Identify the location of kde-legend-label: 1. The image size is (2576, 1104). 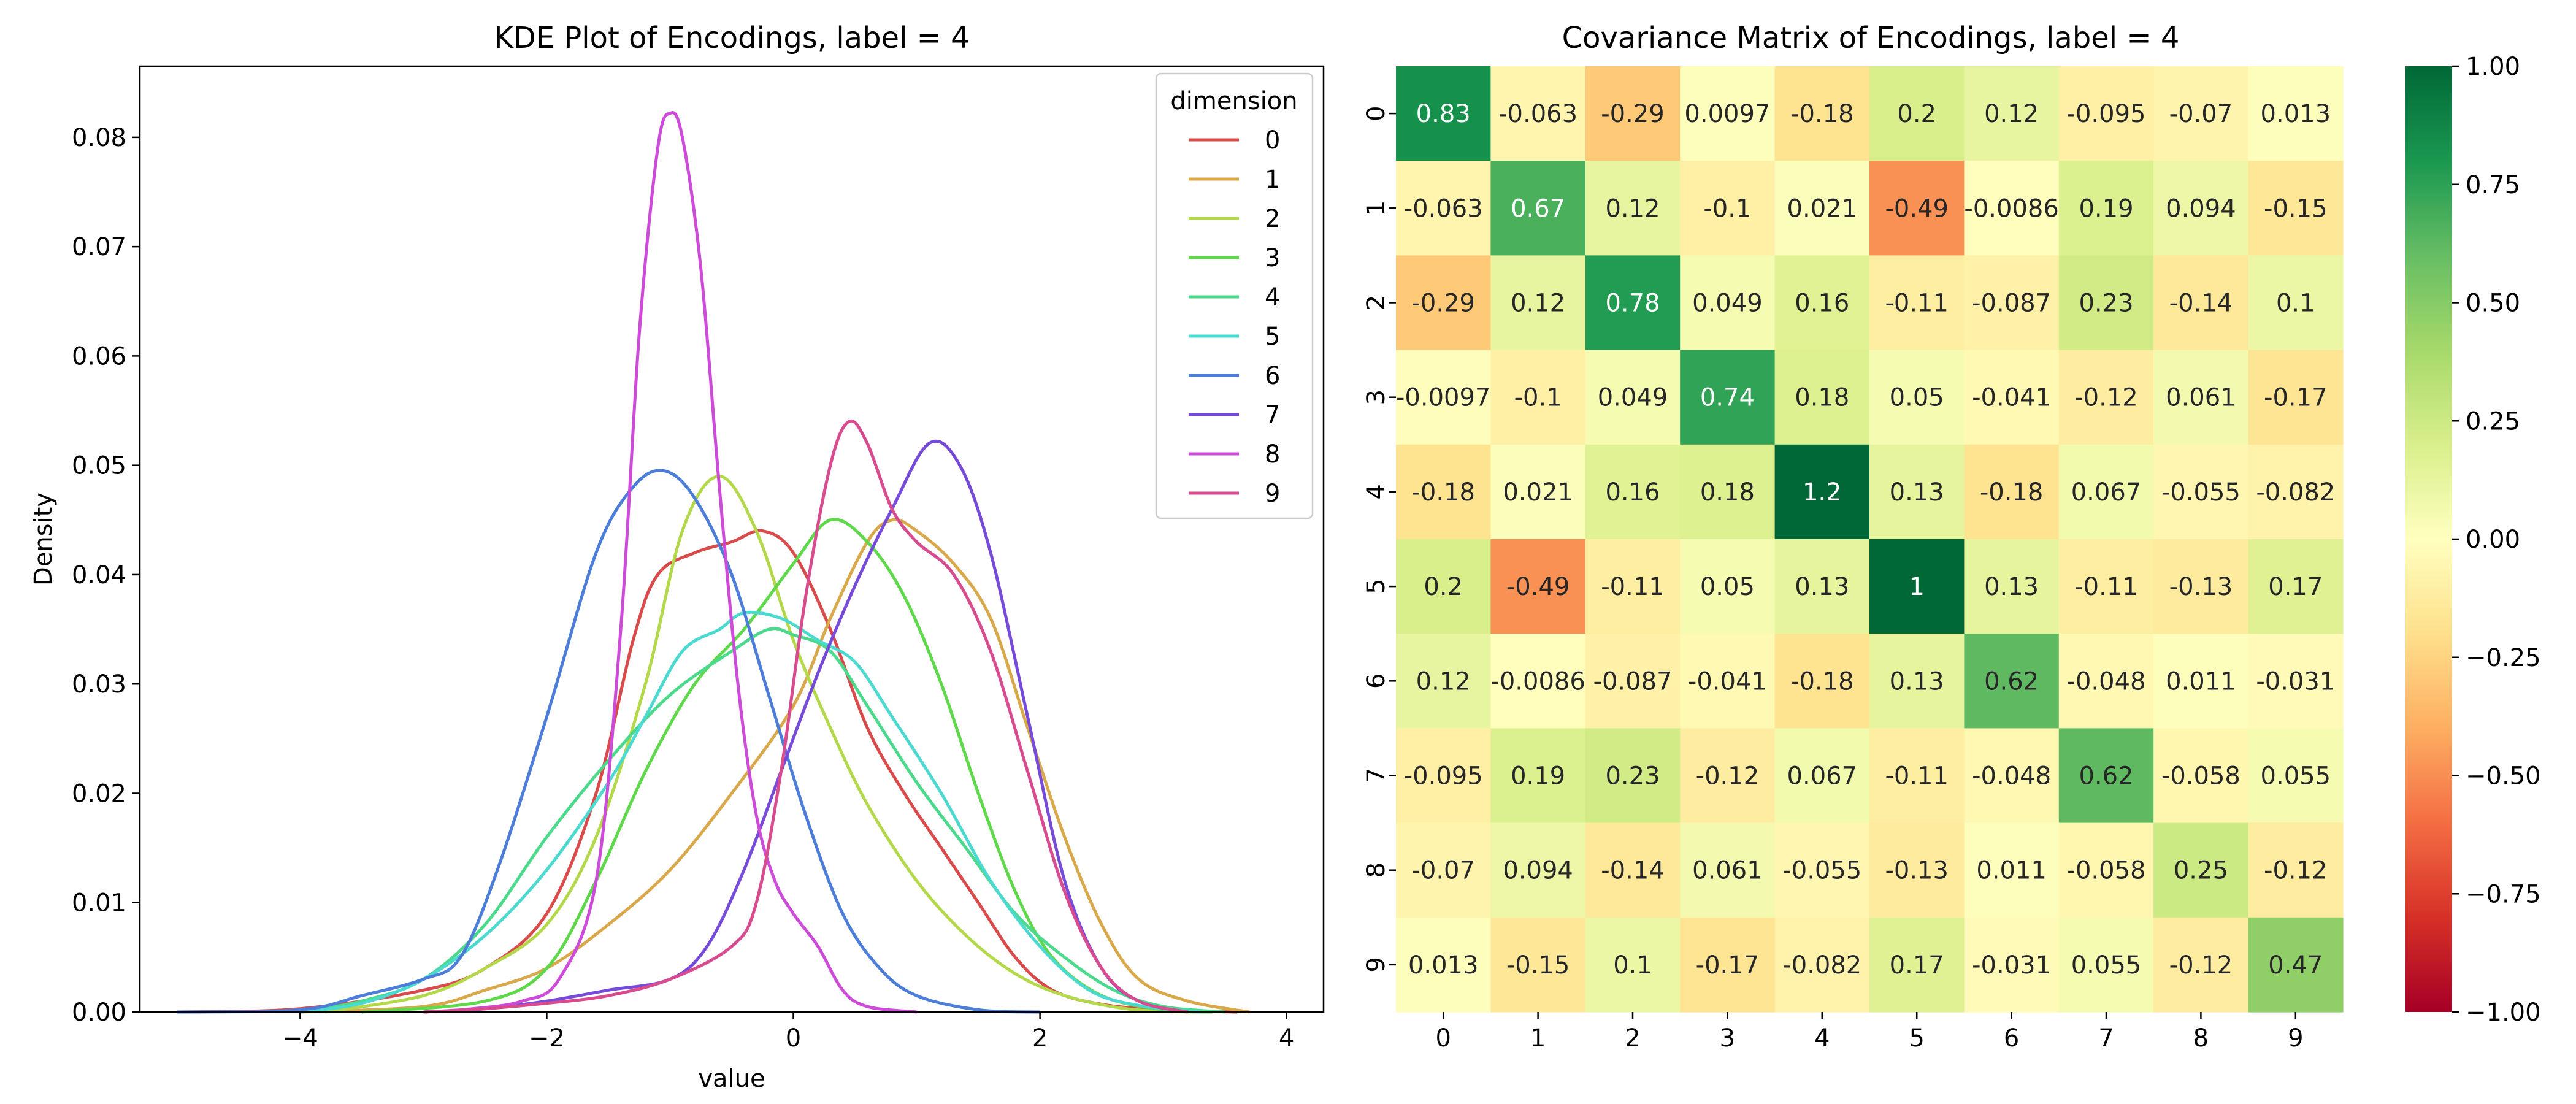
(1272, 180).